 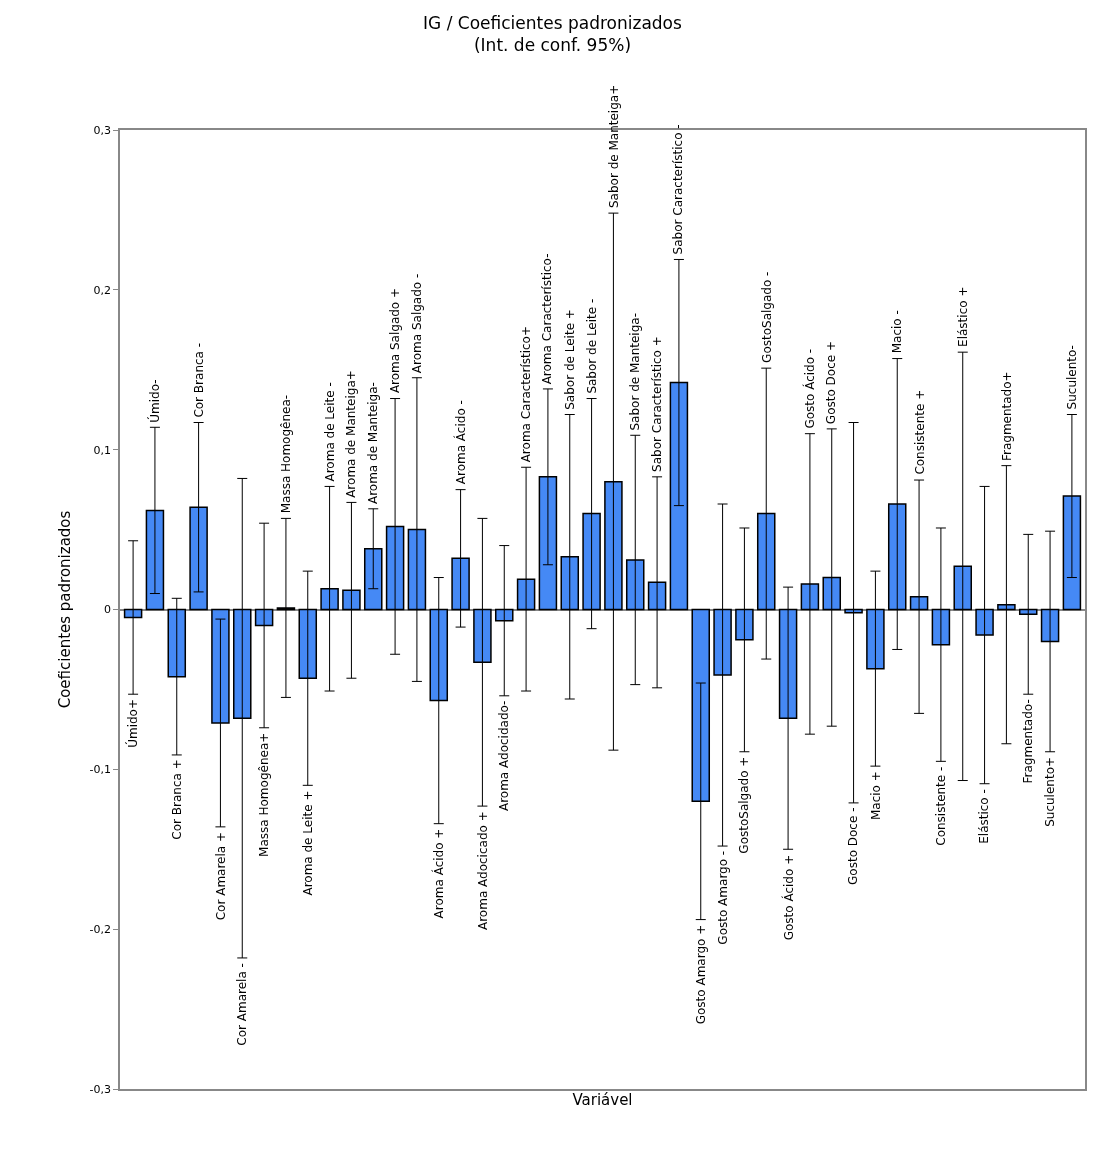 What do you see at coordinates (102, 290) in the screenshot?
I see `y-tick-label: 0,2` at bounding box center [102, 290].